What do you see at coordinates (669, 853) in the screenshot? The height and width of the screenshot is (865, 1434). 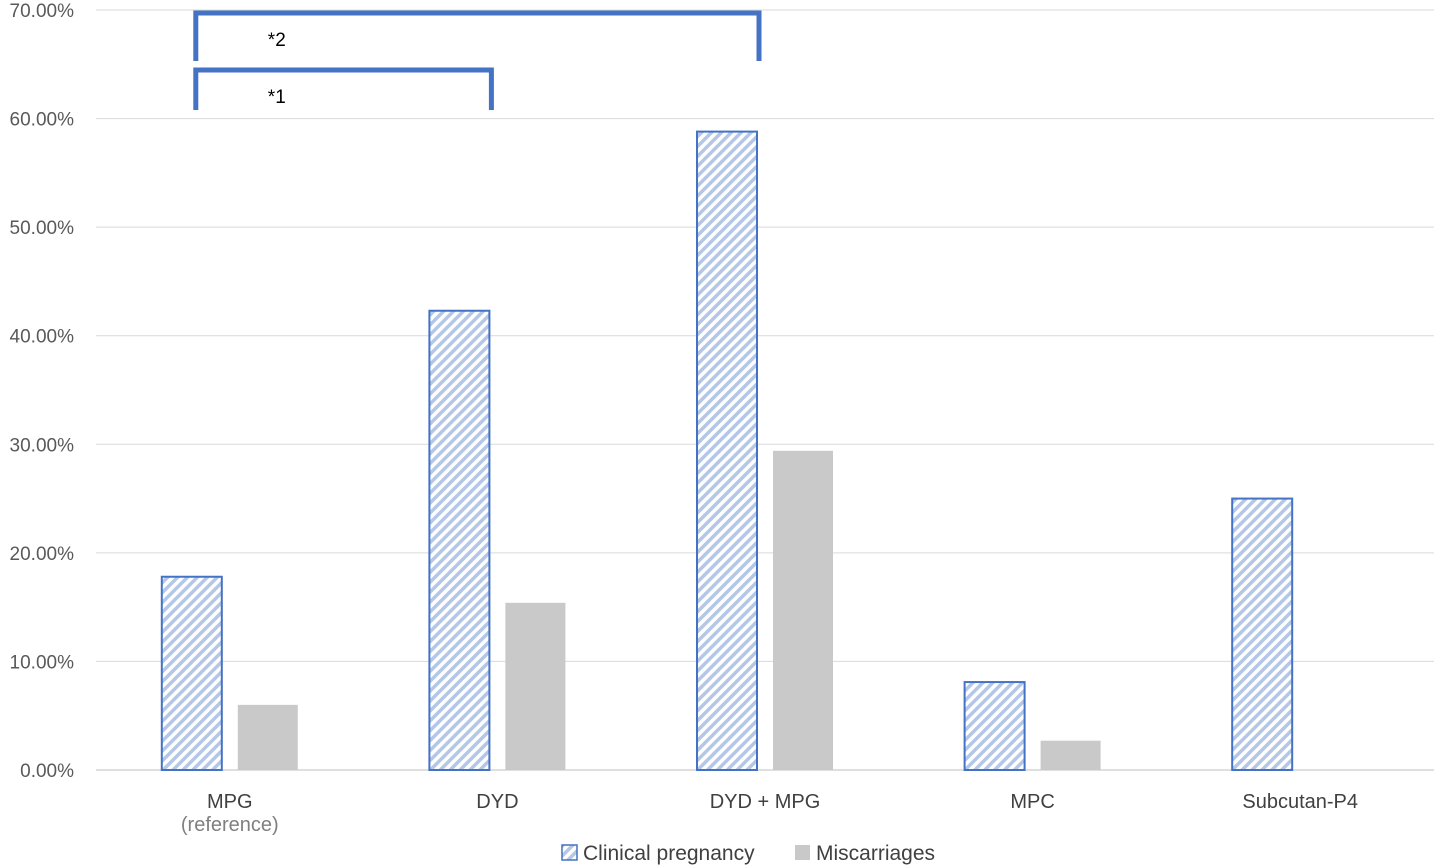 I see `legend-label-clinical-pregnancy: Clinical pregnancy` at bounding box center [669, 853].